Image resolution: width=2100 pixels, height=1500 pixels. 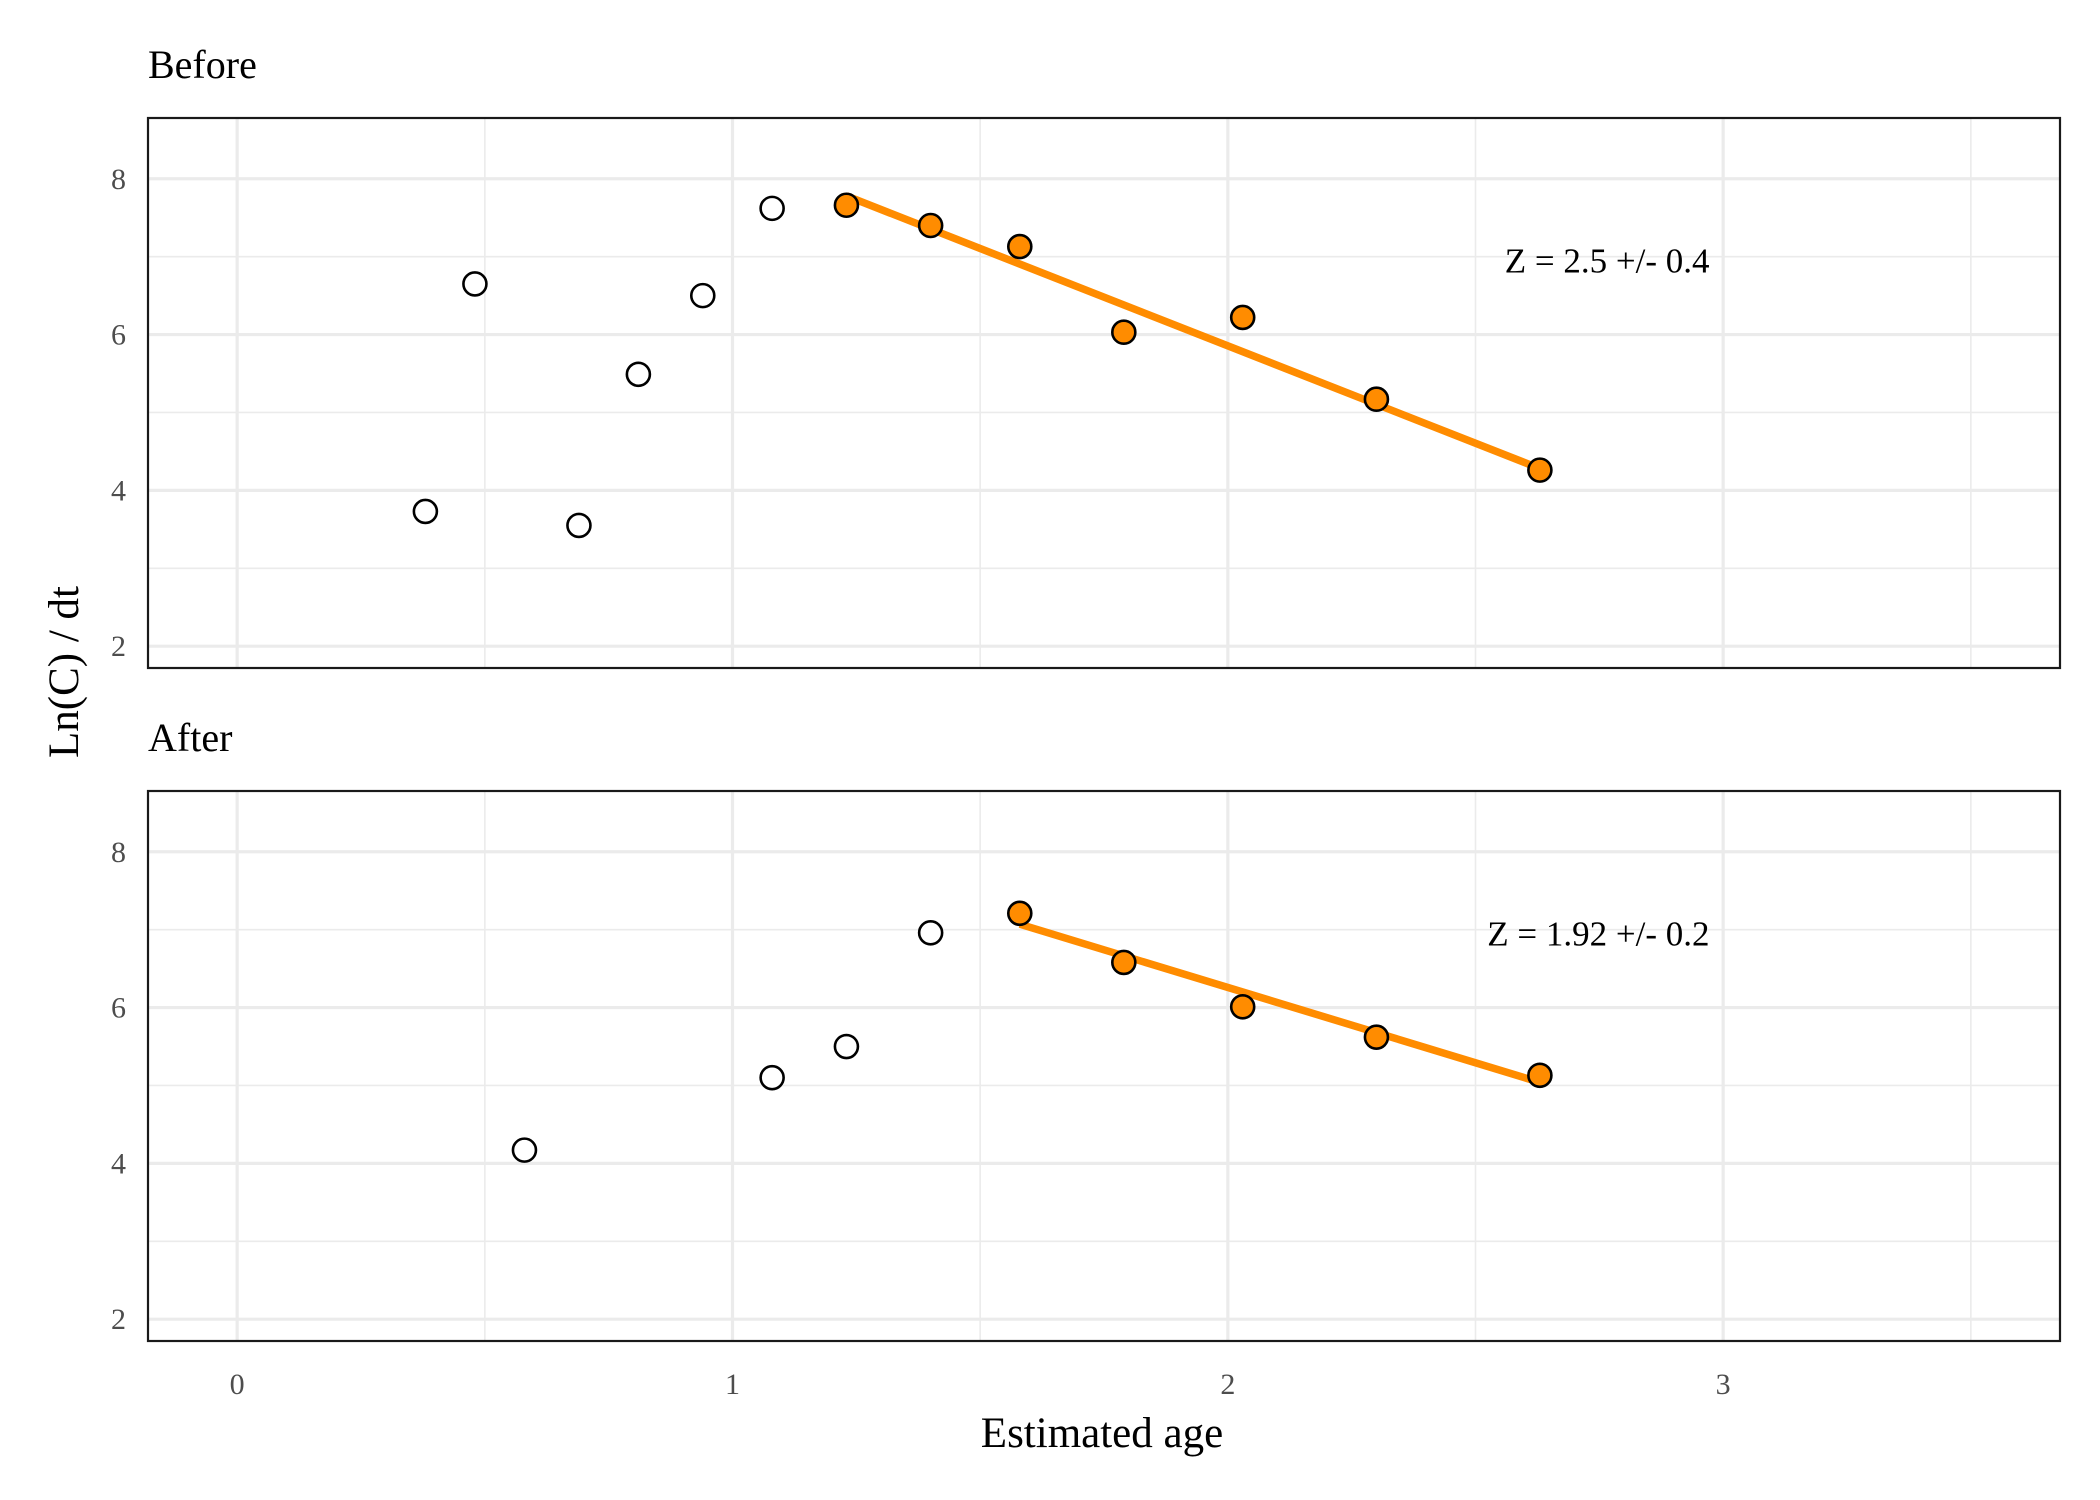 I want to click on x-tick-label: 3, so click(x=1723, y=1384).